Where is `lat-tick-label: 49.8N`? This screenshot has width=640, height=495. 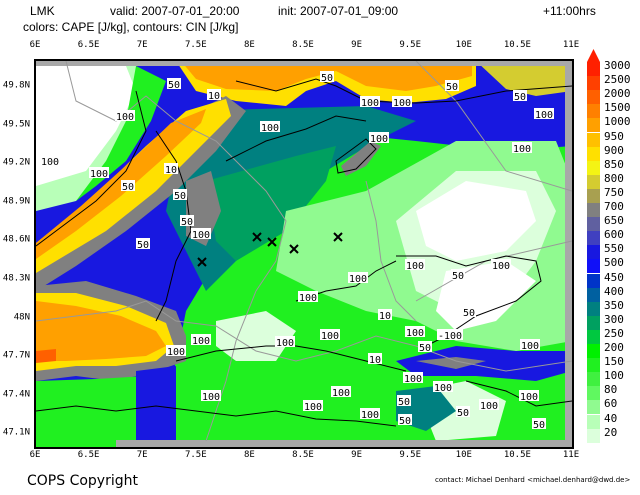
lat-tick-label: 49.8N is located at coordinates (16, 85).